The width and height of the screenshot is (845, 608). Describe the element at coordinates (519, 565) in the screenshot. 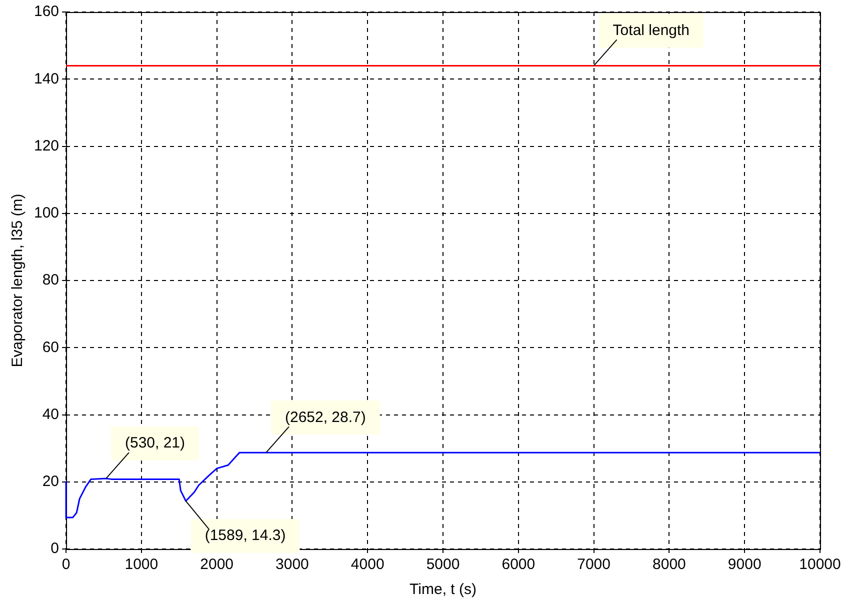

I see `x-tick-label: 6000` at that location.